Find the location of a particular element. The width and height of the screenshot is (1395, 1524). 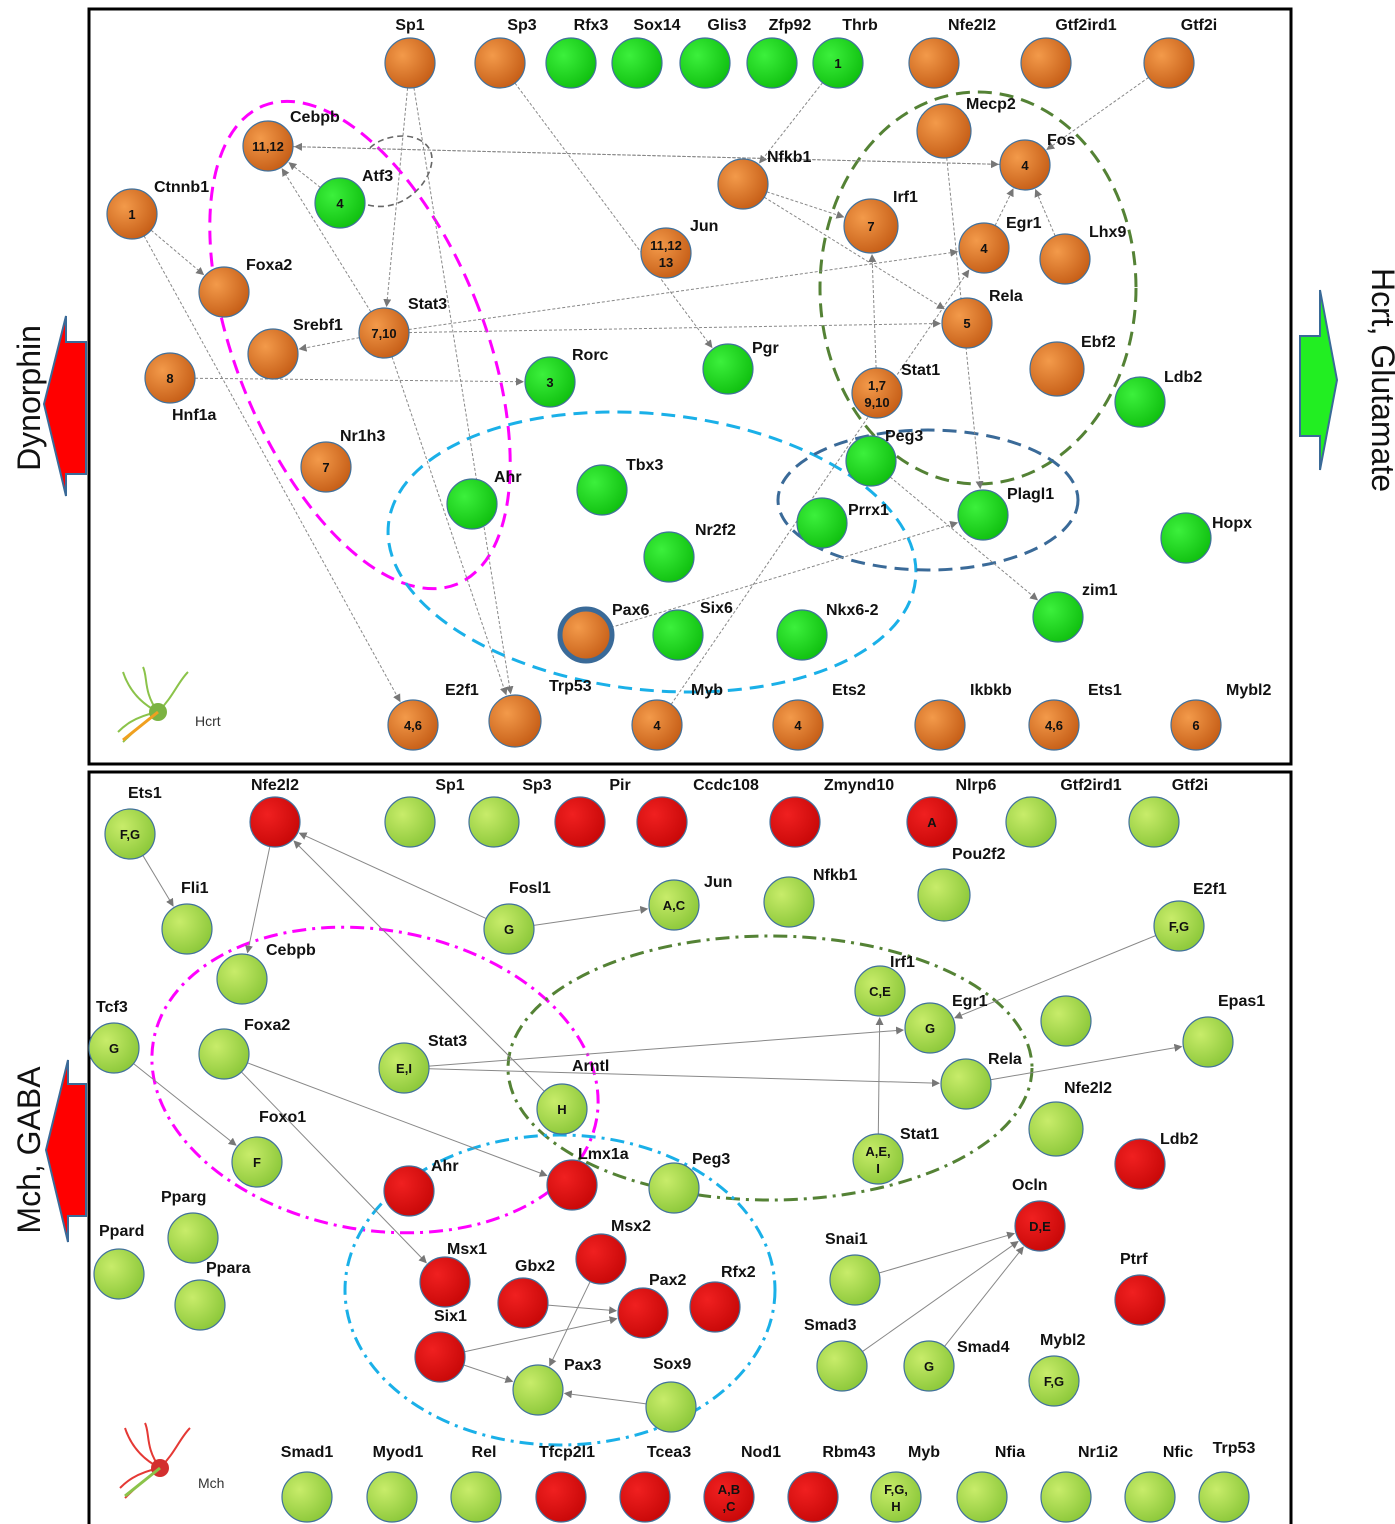

node-sp3: Sp3 is located at coordinates (506, 52).